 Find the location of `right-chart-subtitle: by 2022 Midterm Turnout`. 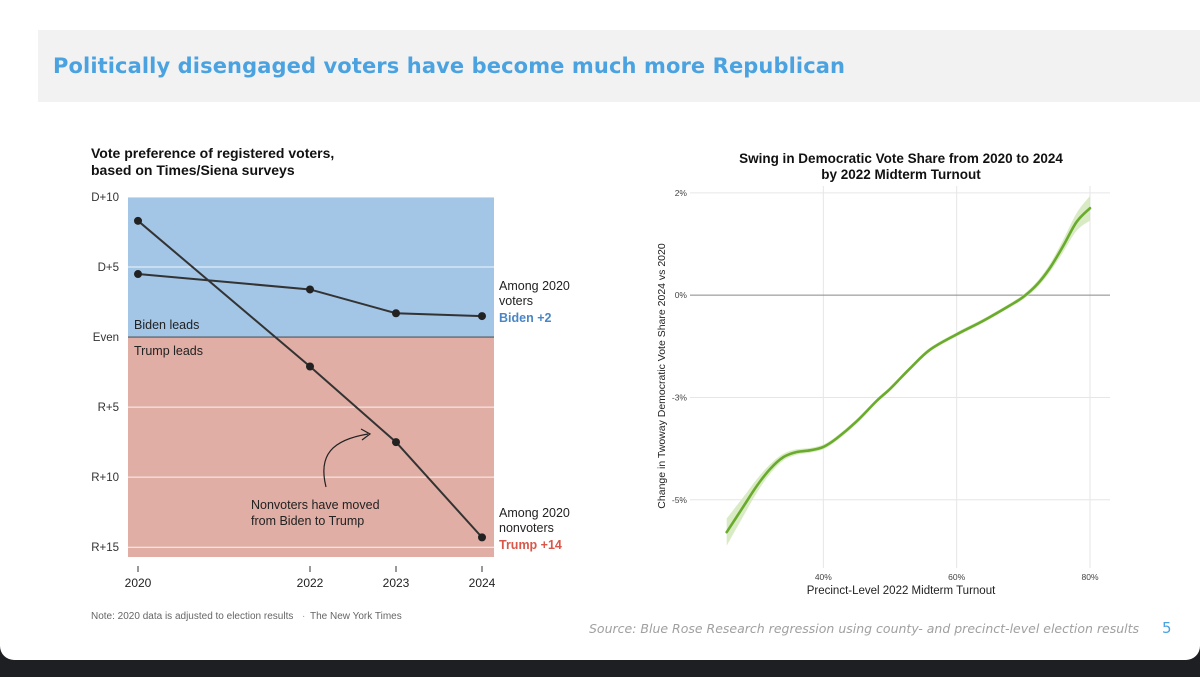

right-chart-subtitle: by 2022 Midterm Turnout is located at coordinates (901, 174).